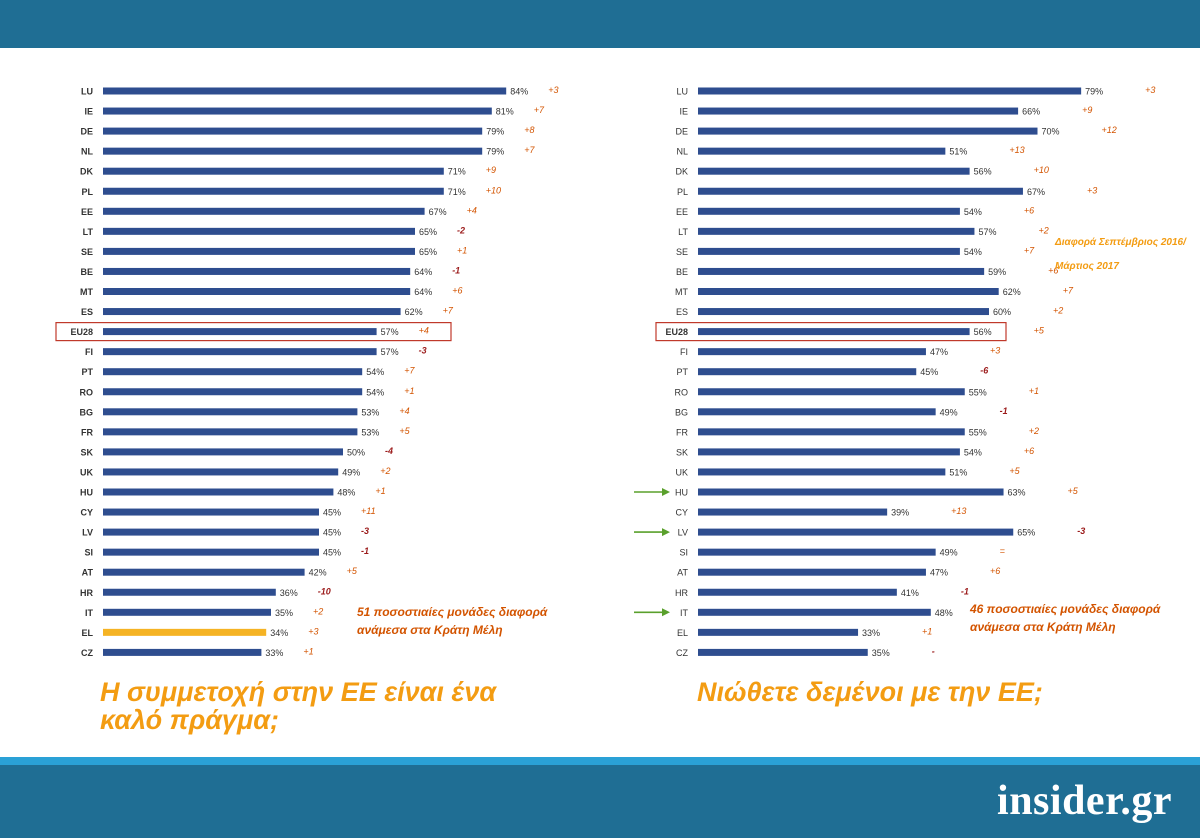 The width and height of the screenshot is (1200, 838). I want to click on right-arrow-head-it, so click(666, 612).